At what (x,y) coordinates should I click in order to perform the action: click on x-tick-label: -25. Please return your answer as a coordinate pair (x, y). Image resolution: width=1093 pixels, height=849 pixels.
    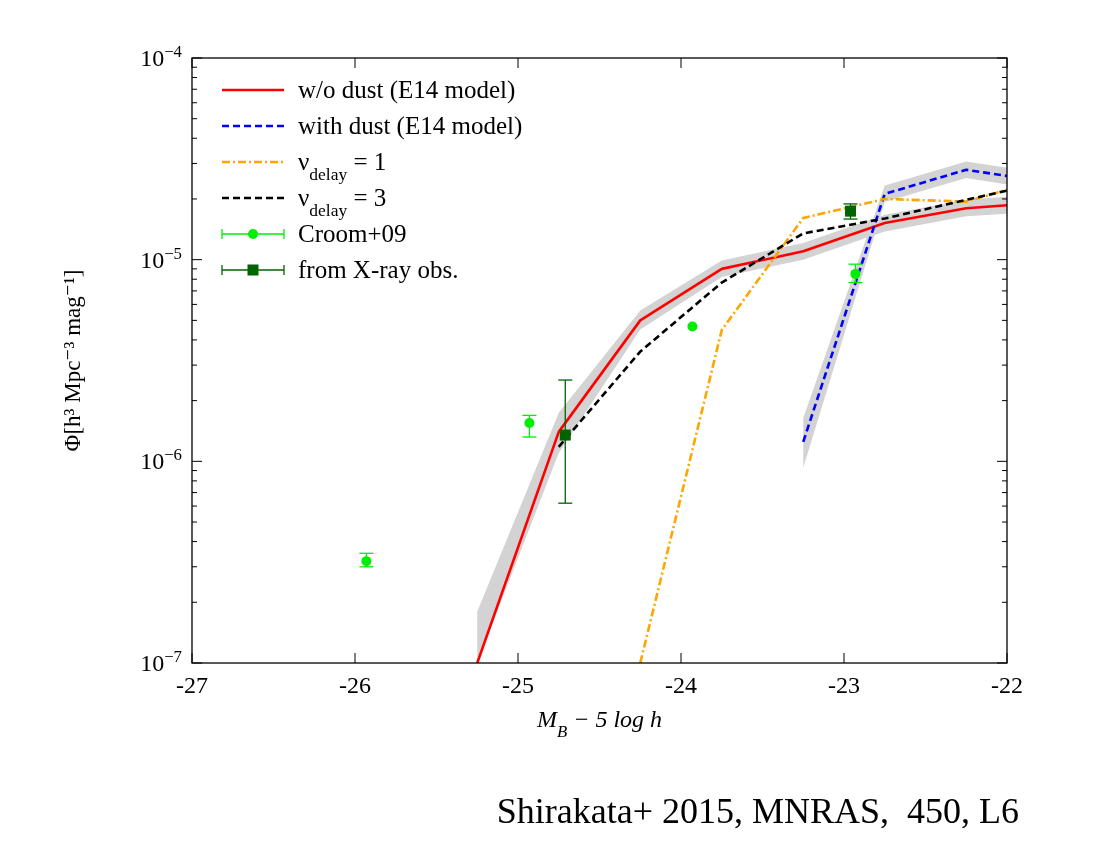
    Looking at the image, I should click on (518, 685).